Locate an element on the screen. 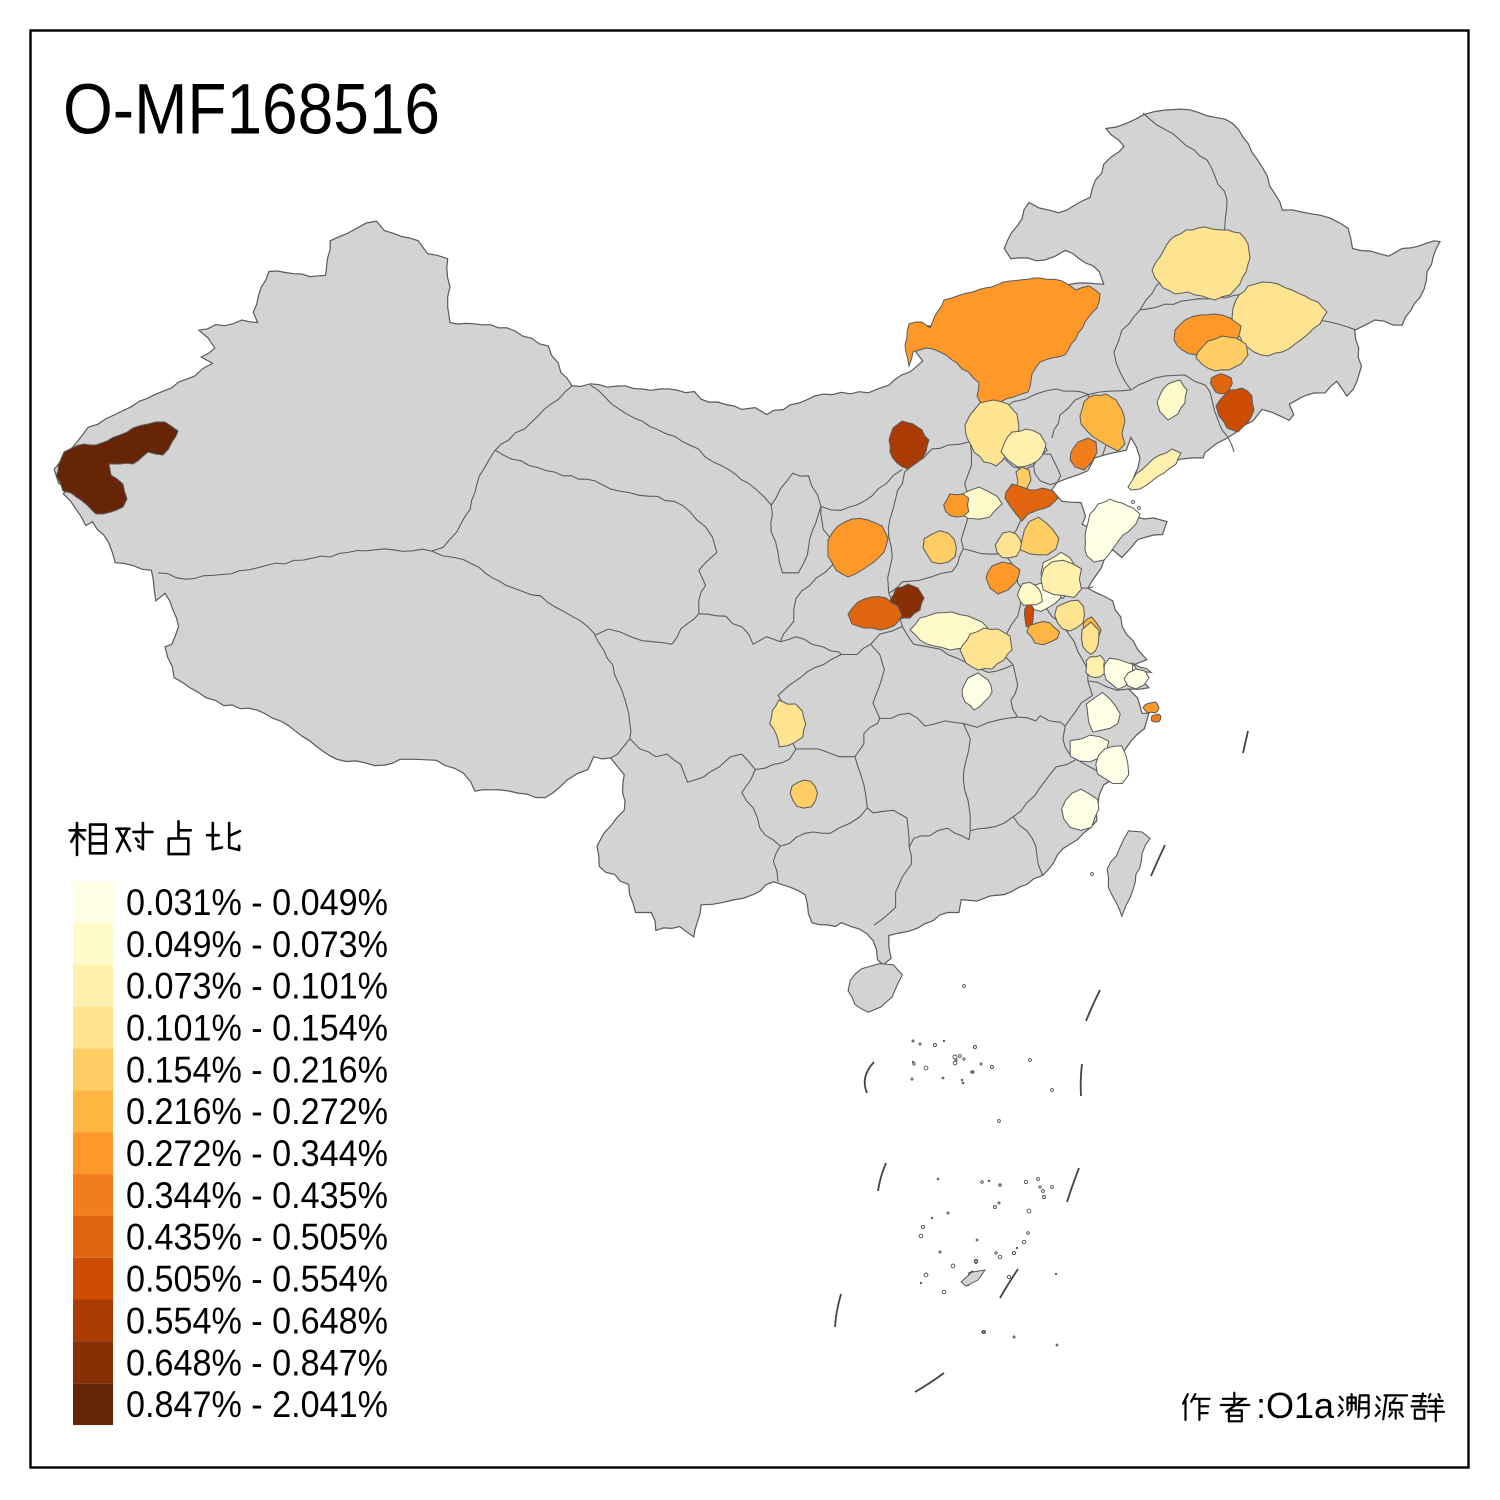 The height and width of the screenshot is (1500, 1500). svg-text: 0.031% - 0.049% is located at coordinates (257, 902).